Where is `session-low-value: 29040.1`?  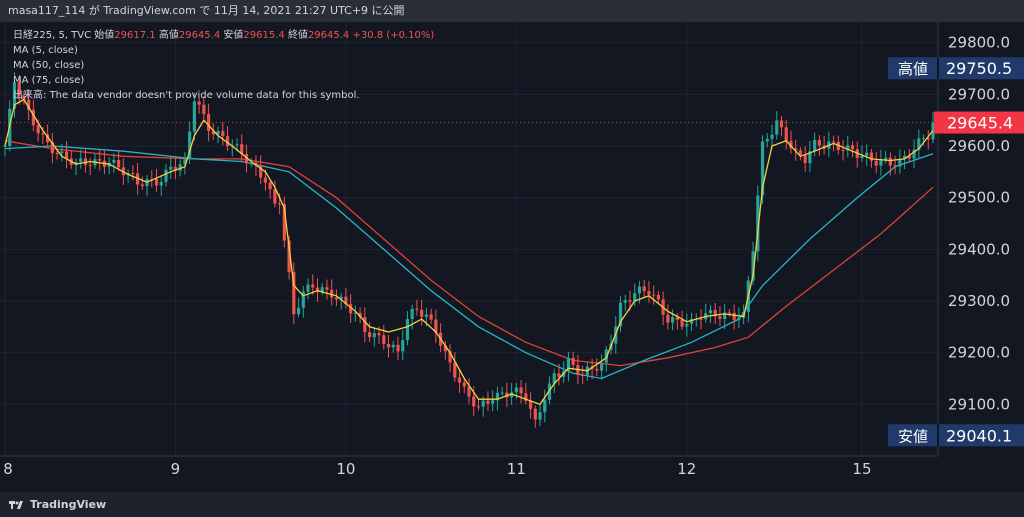 session-low-value: 29040.1 is located at coordinates (979, 435).